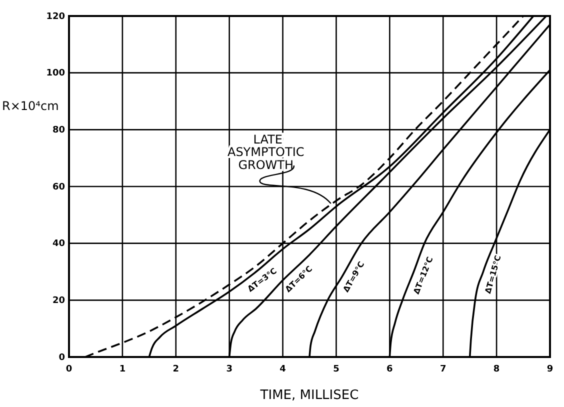  I want to click on x-tick-label: 8, so click(496, 369).